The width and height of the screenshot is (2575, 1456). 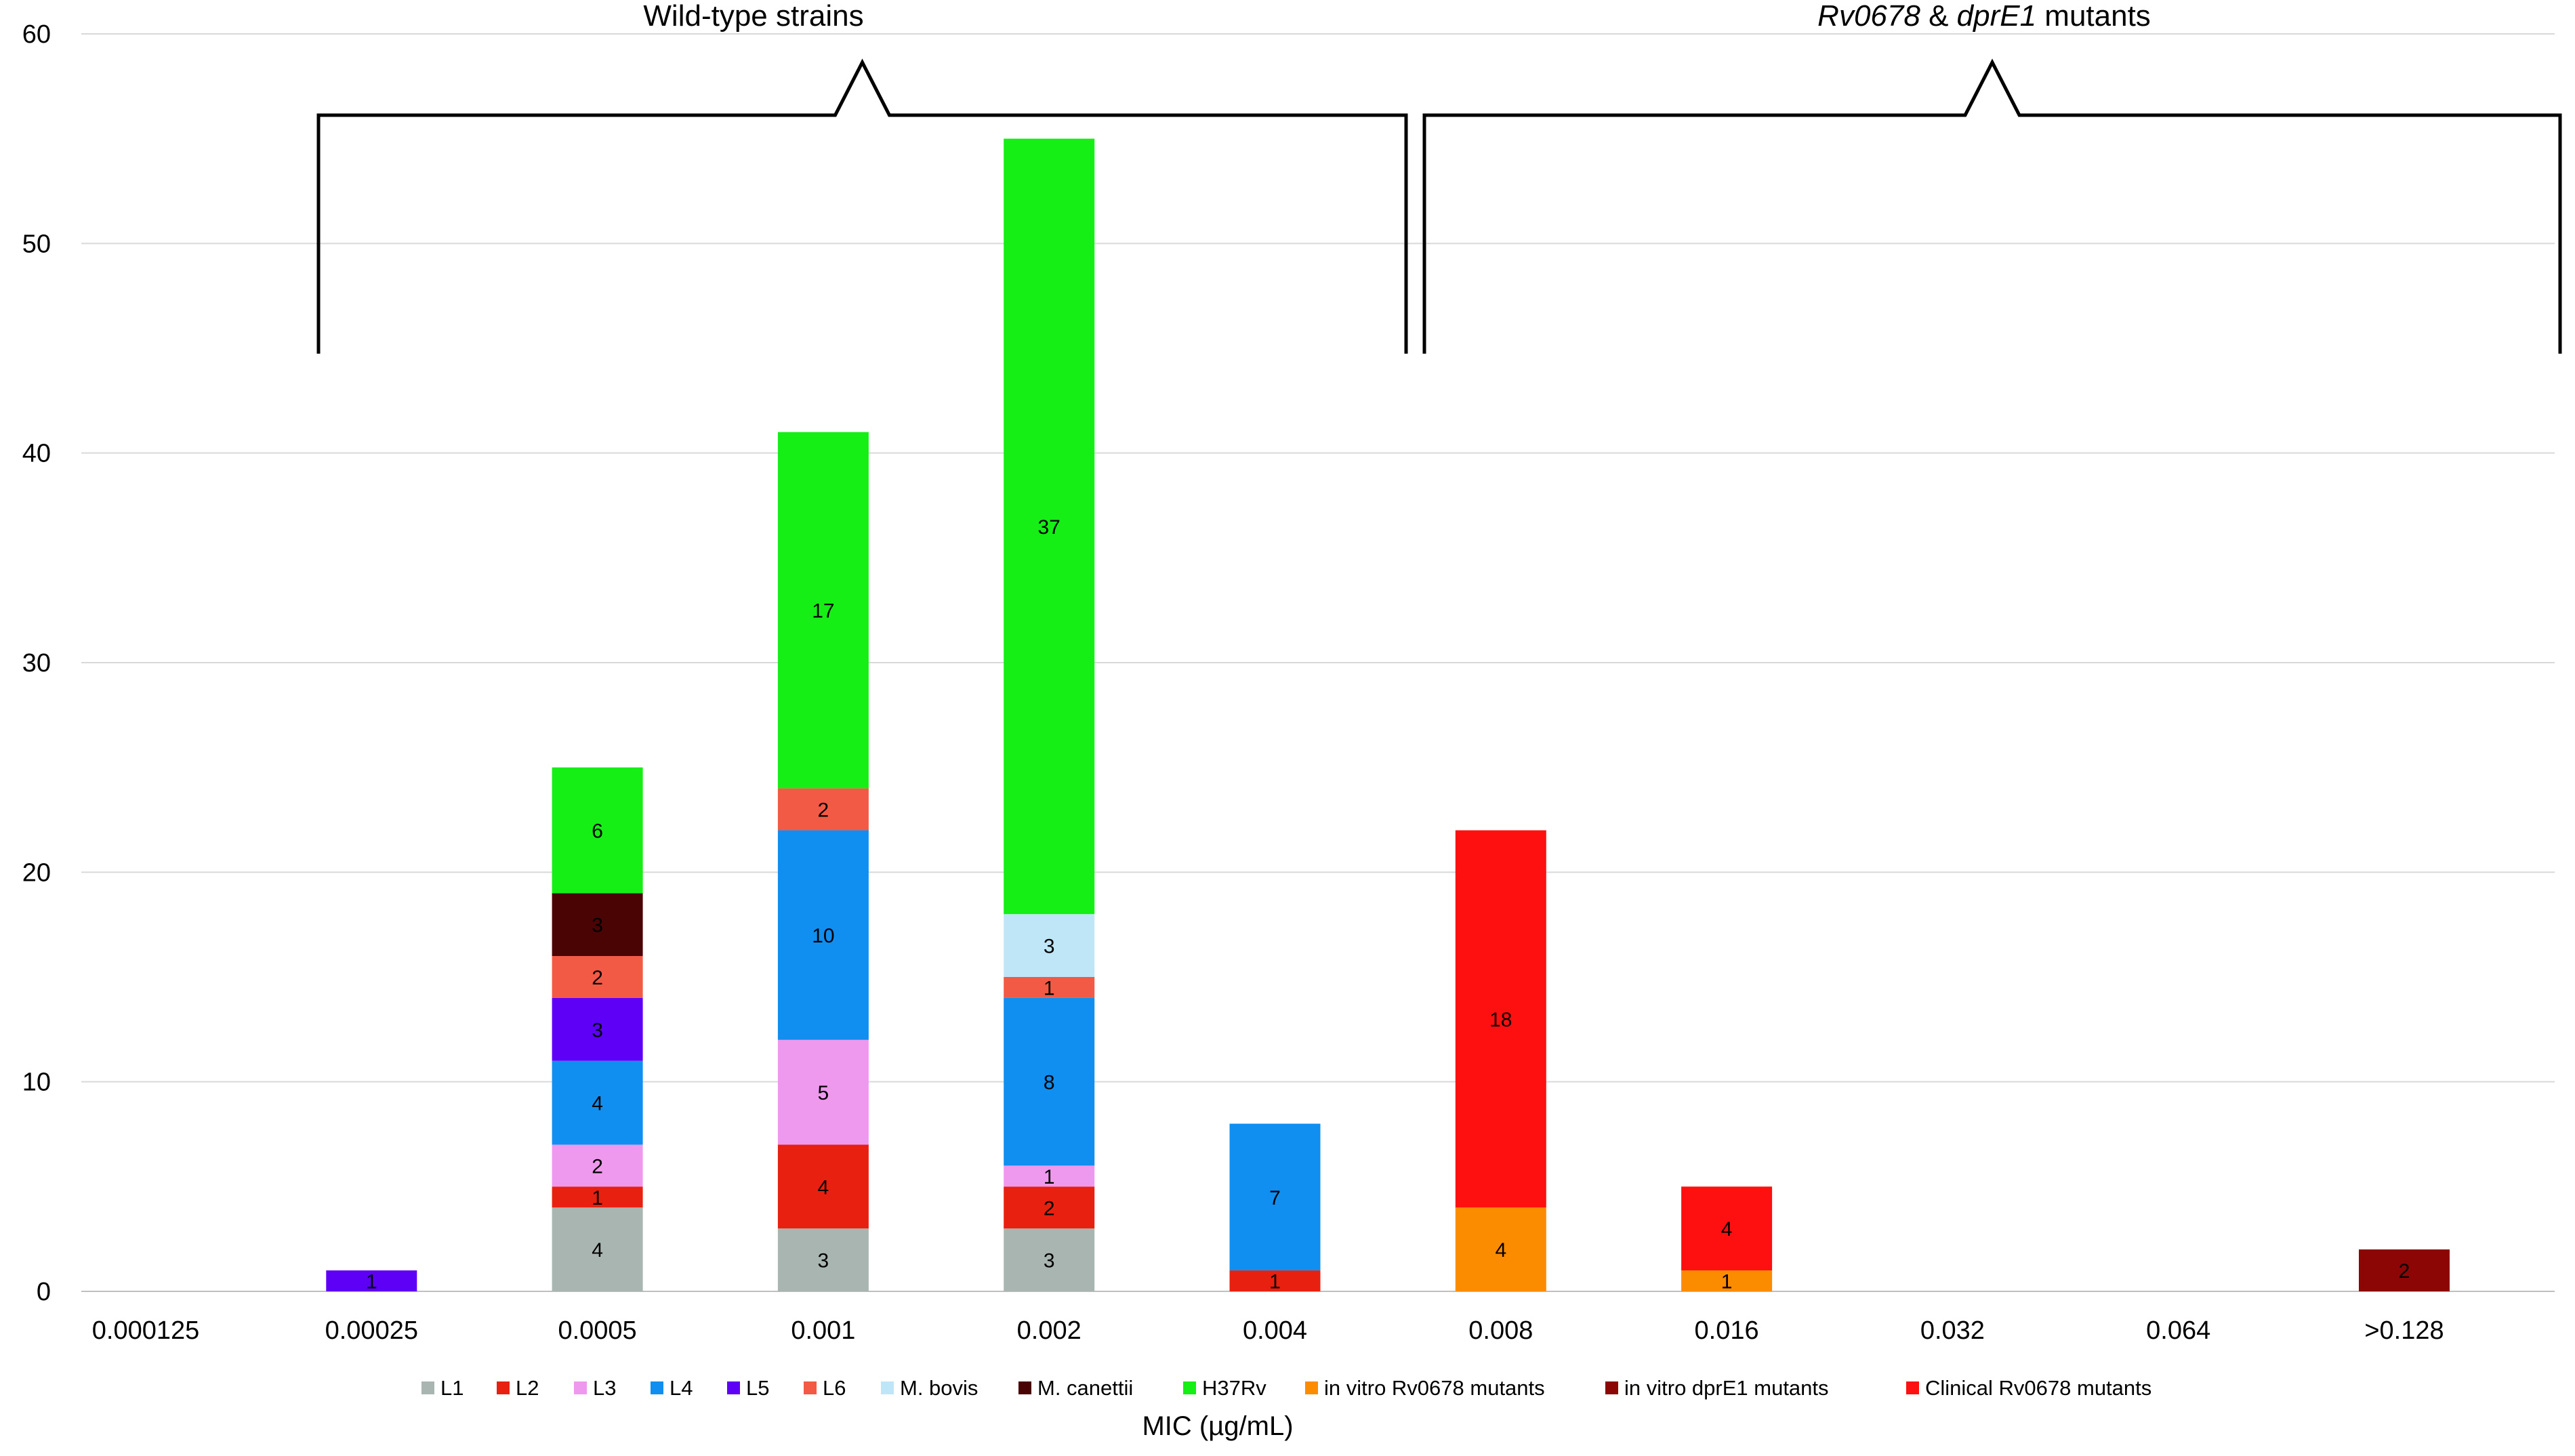 I want to click on legend-swatch-in-vitro-rv0678-mutants, so click(x=1311, y=1387).